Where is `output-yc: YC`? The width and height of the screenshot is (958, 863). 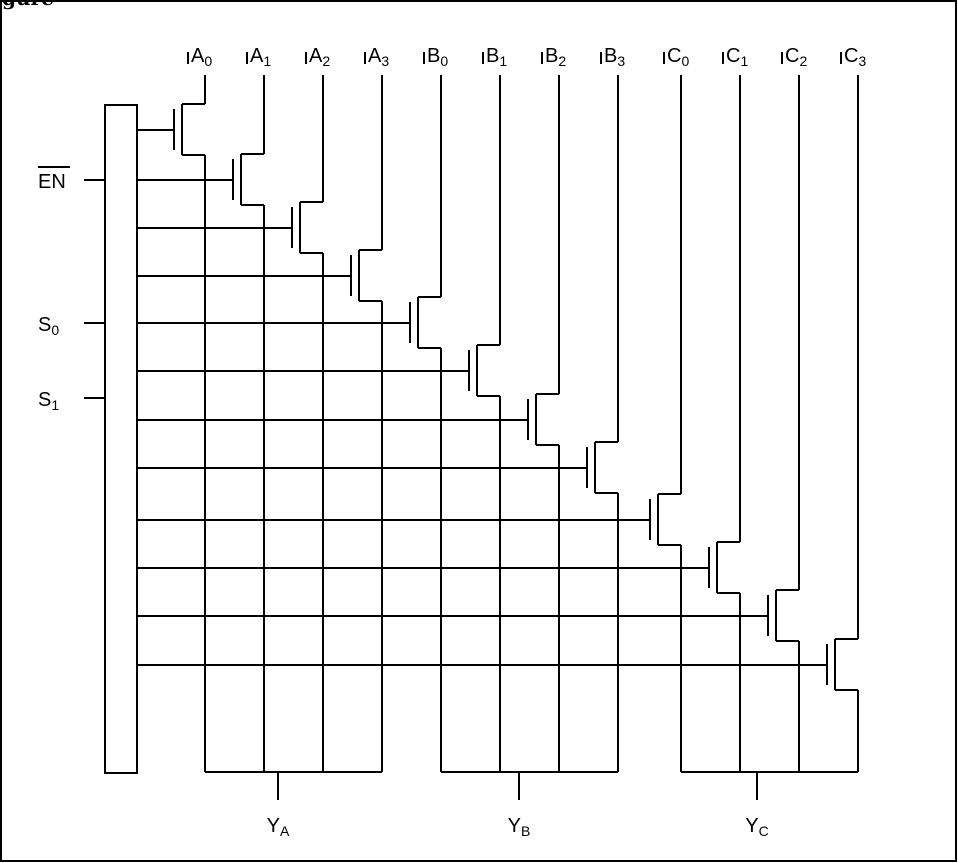
output-yc: YC is located at coordinates (769, 805).